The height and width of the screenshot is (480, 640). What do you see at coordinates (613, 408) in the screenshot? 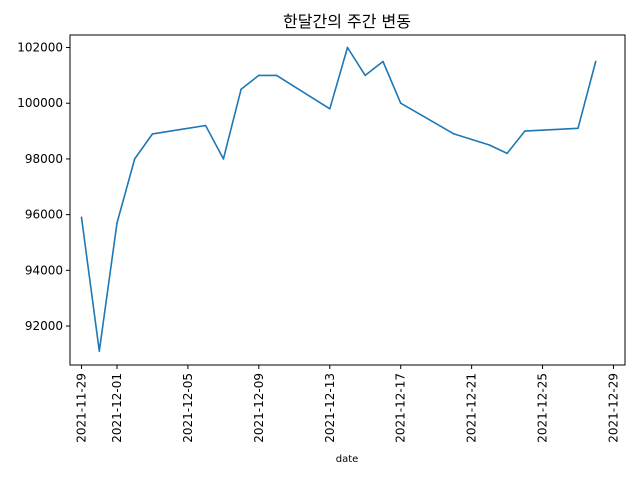
I see `x-tick-label: 2021-12-29` at bounding box center [613, 408].